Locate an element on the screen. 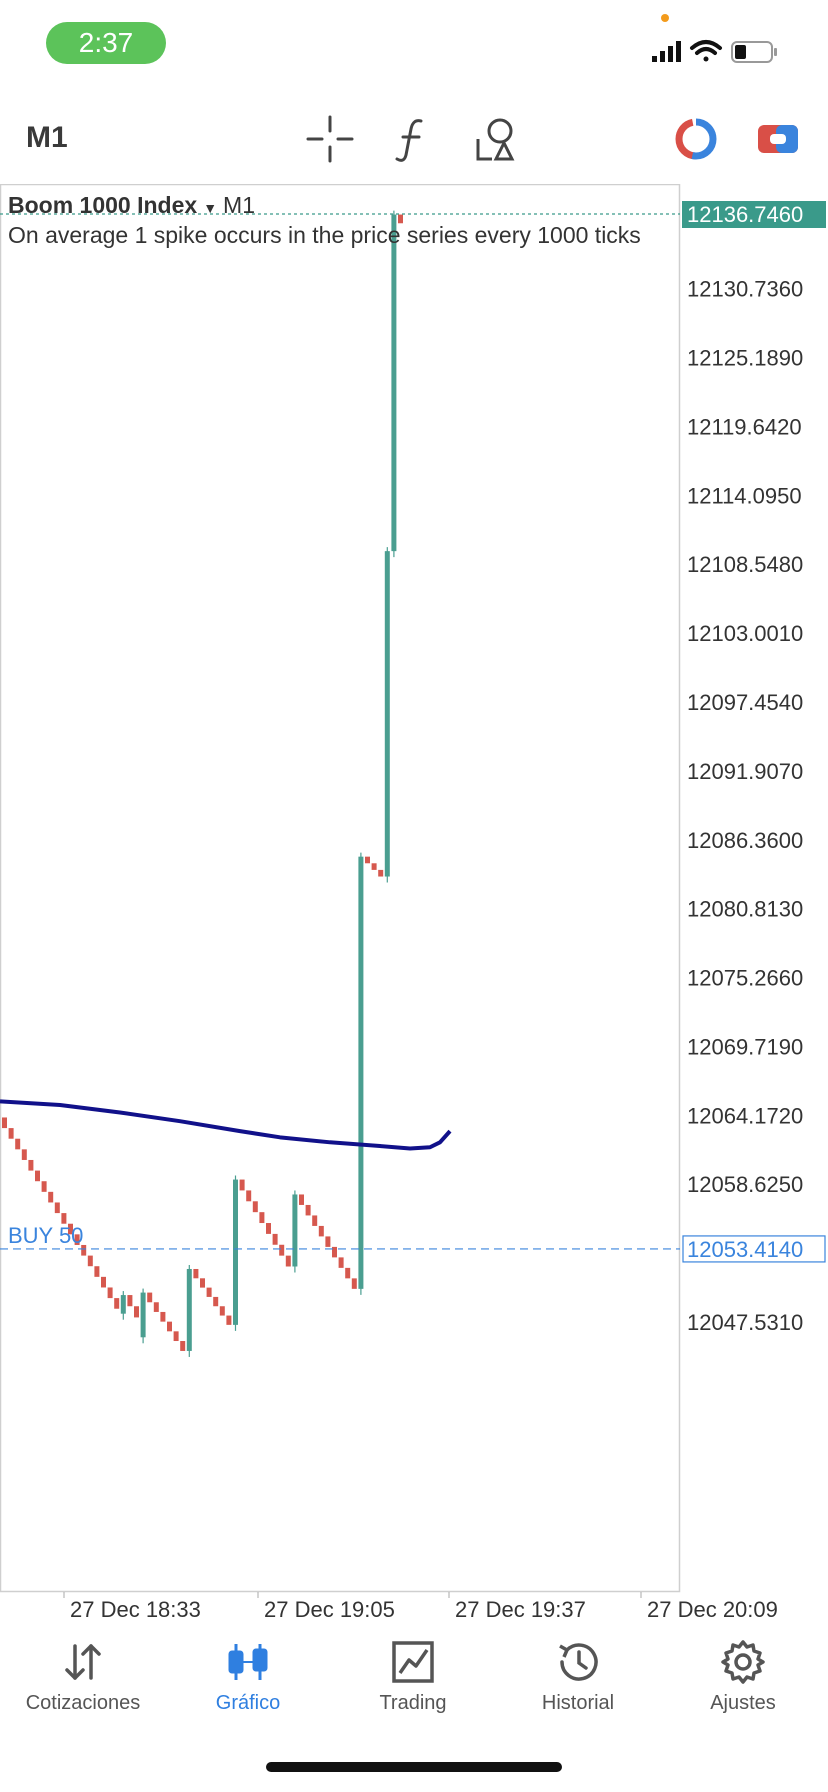 The height and width of the screenshot is (1792, 828). price-tick-label: 12075.2660 is located at coordinates (745, 978).